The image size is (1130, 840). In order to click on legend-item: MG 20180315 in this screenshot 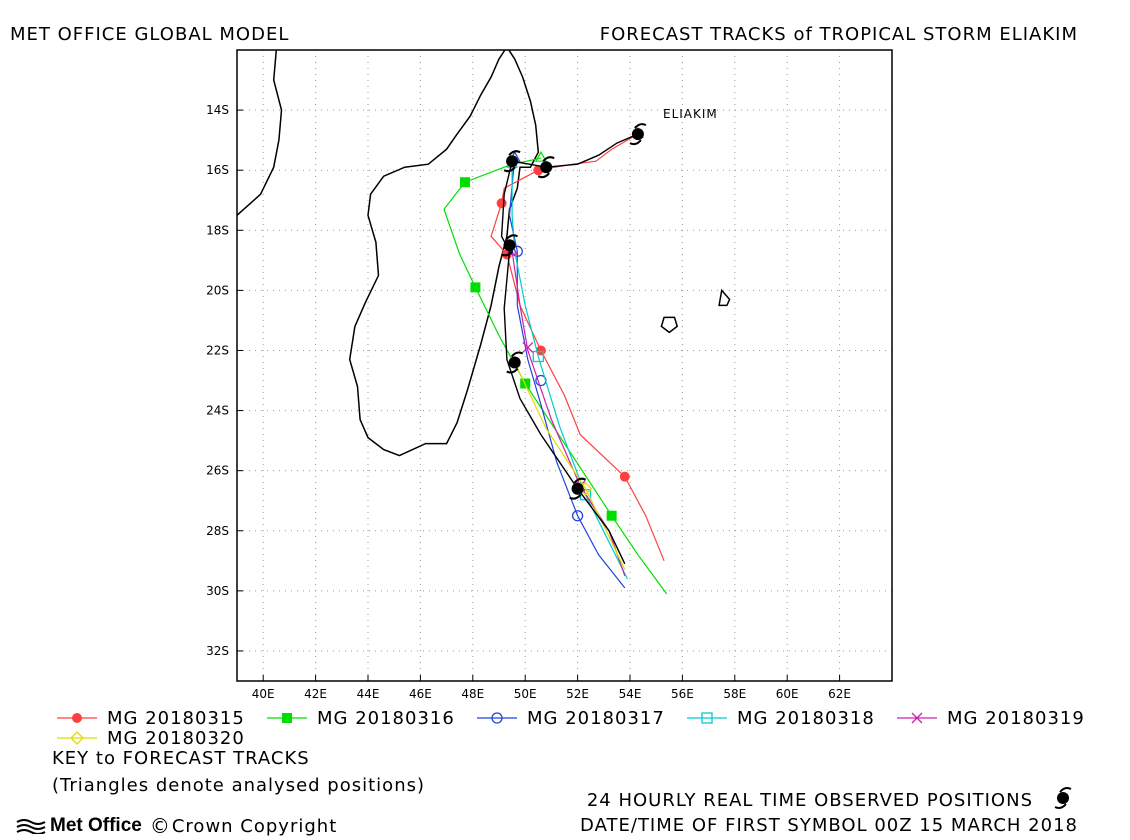, I will do `click(150, 718)`.